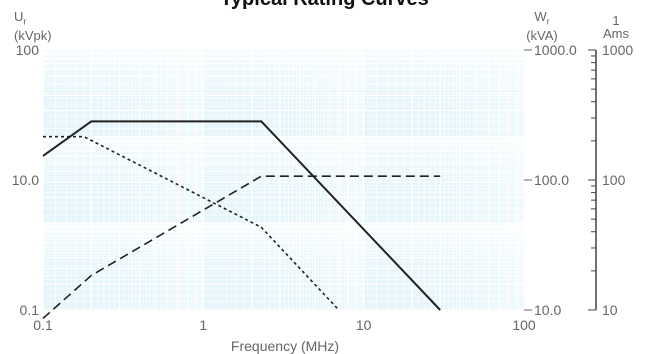 This screenshot has width=649, height=354. What do you see at coordinates (33, 26) in the screenshot?
I see `left-axis-unit: Ur (kVpk)` at bounding box center [33, 26].